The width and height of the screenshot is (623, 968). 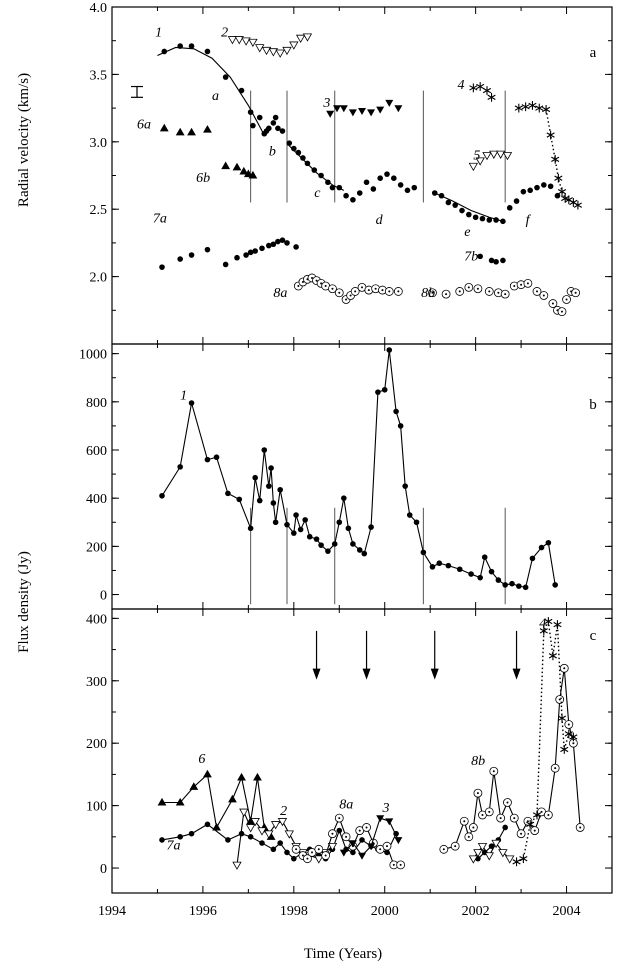 What do you see at coordinates (476, 911) in the screenshot?
I see `x-tick-label: 2002` at bounding box center [476, 911].